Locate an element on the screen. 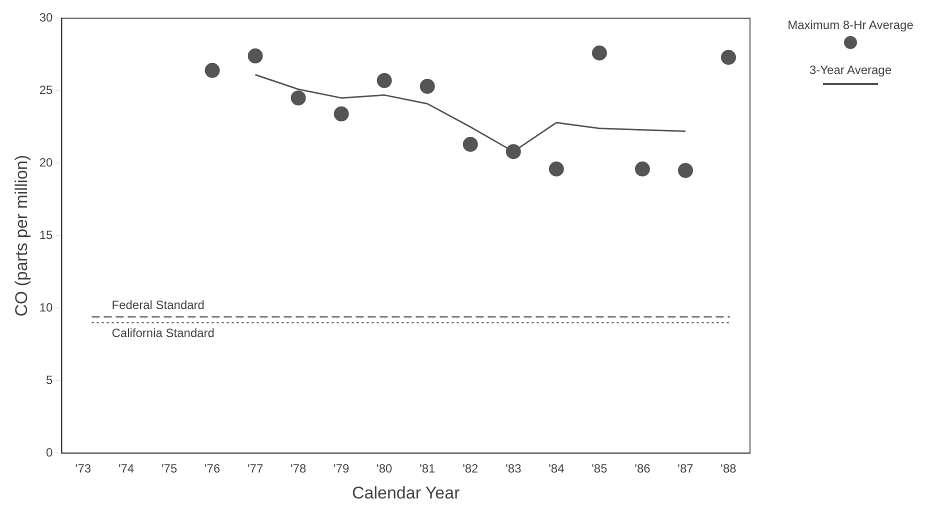 This screenshot has height=518, width=945. x-tick-label: '78 is located at coordinates (298, 469).